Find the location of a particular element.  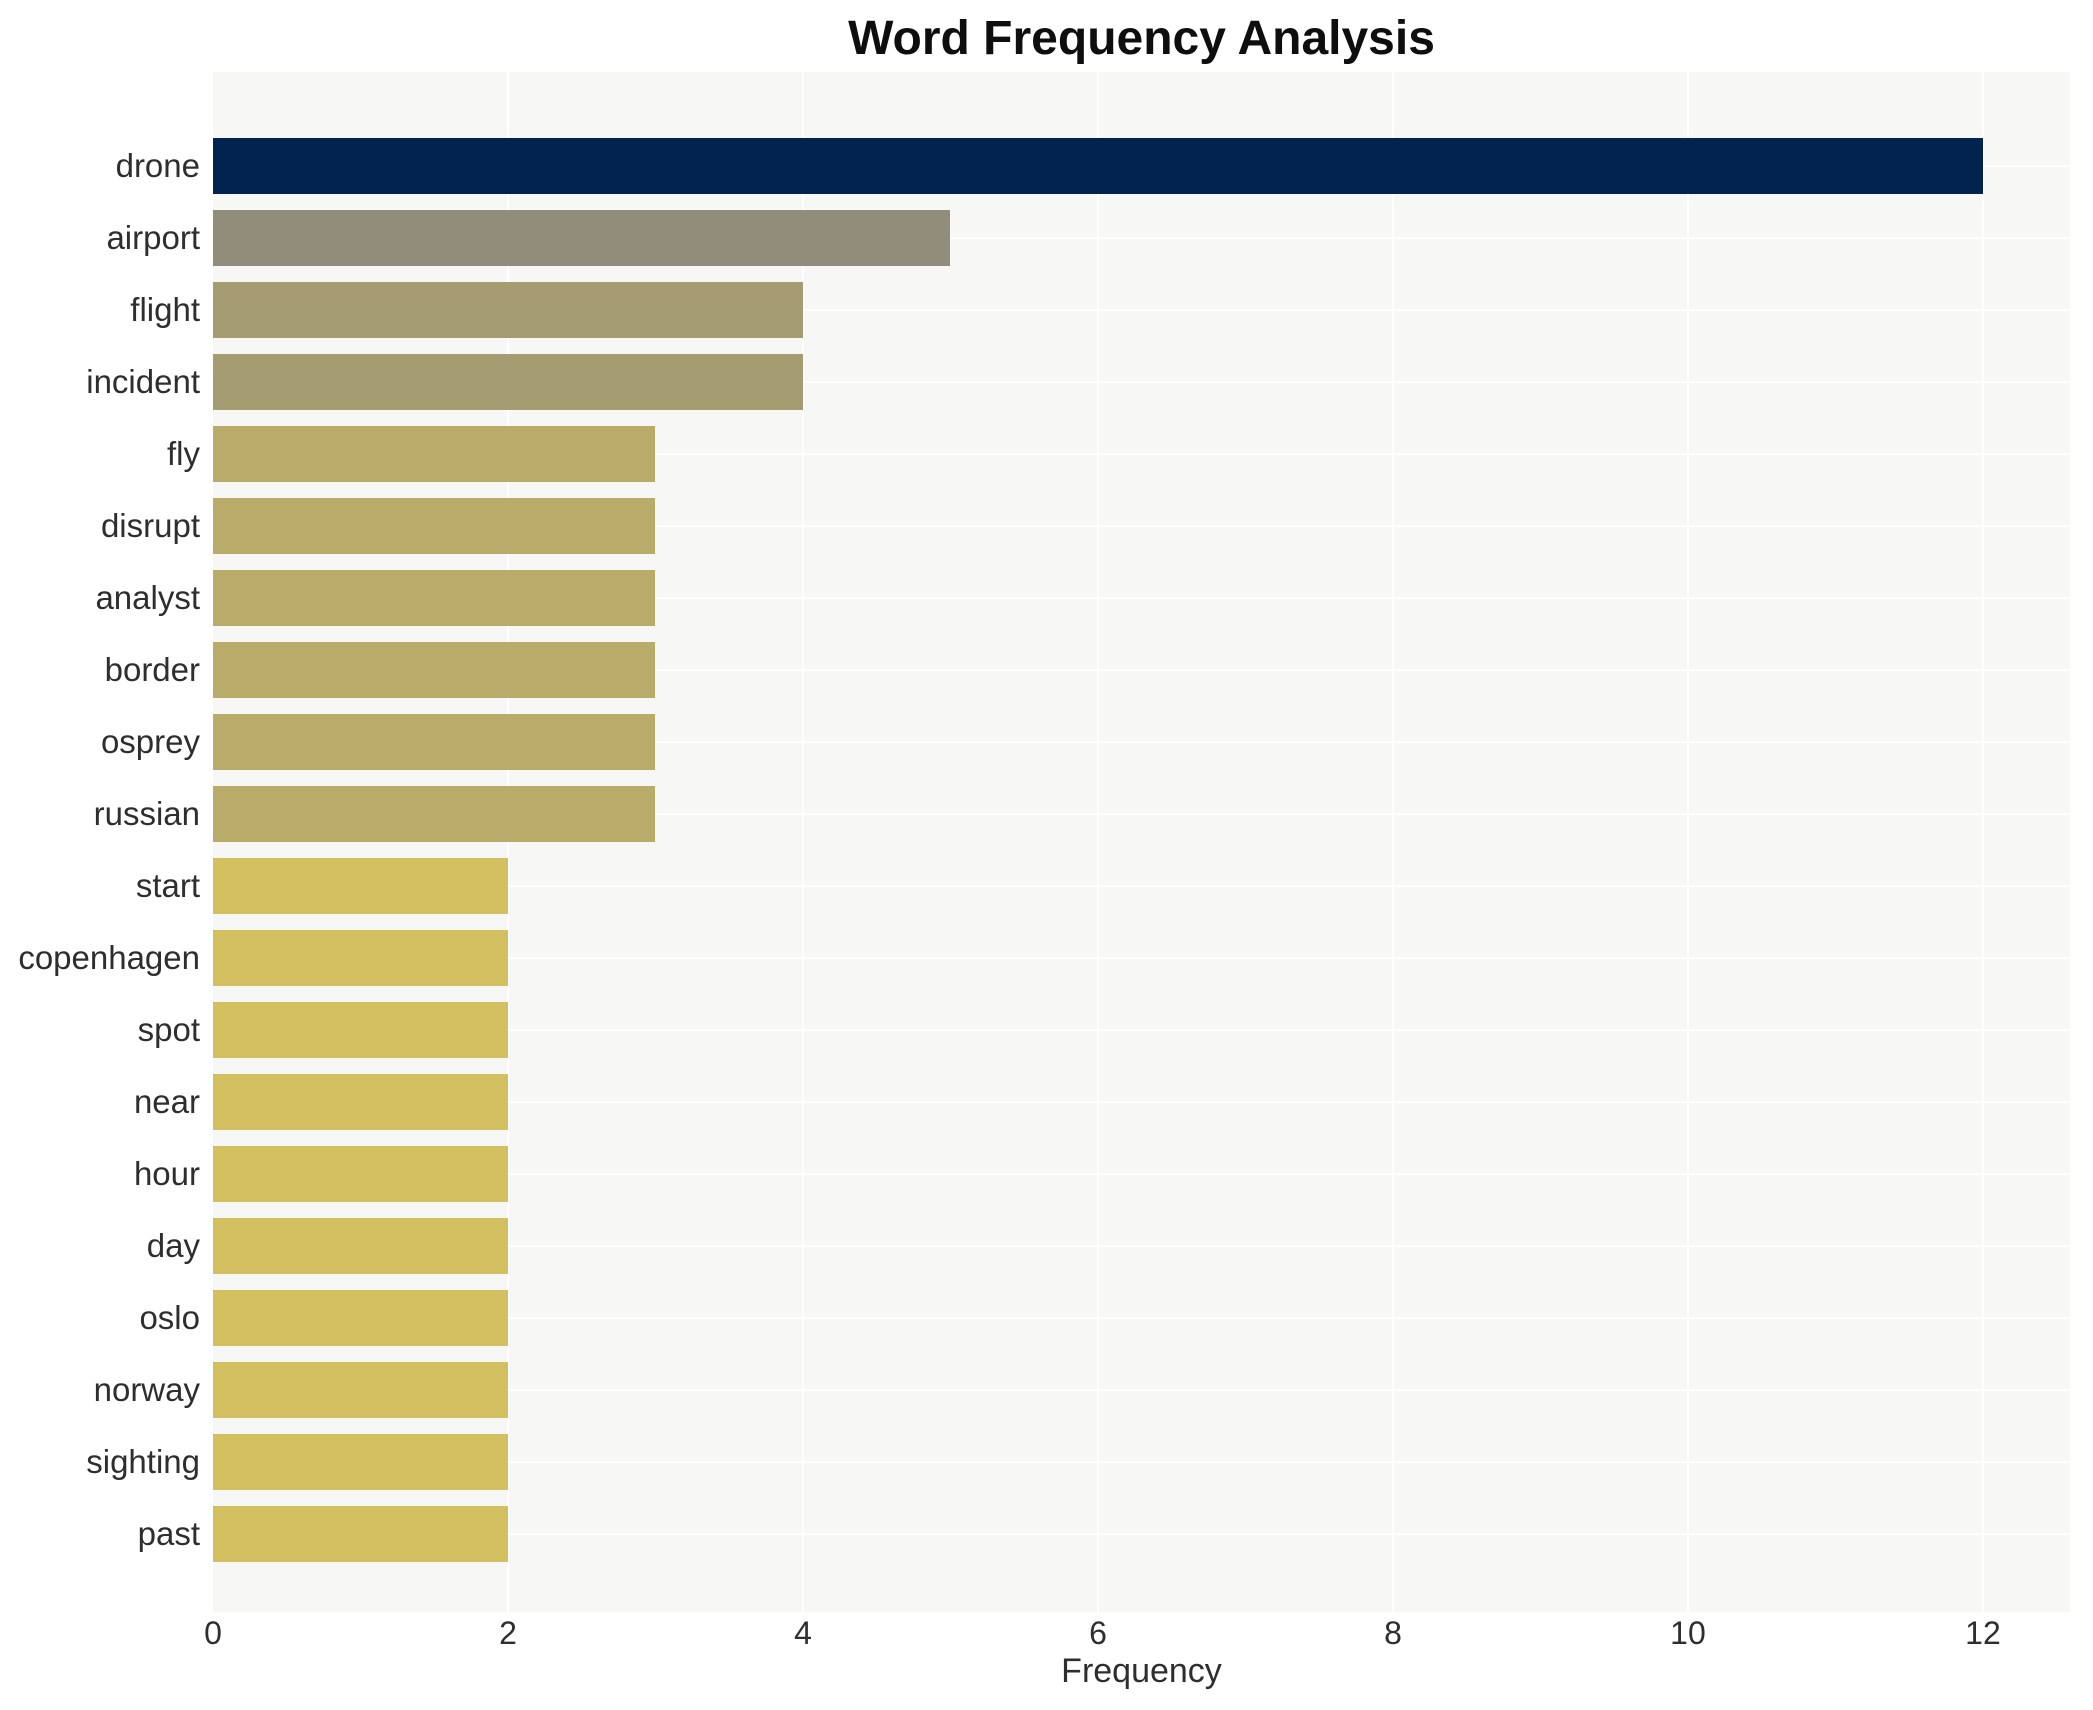

y-label-fly: fly is located at coordinates (183, 453).